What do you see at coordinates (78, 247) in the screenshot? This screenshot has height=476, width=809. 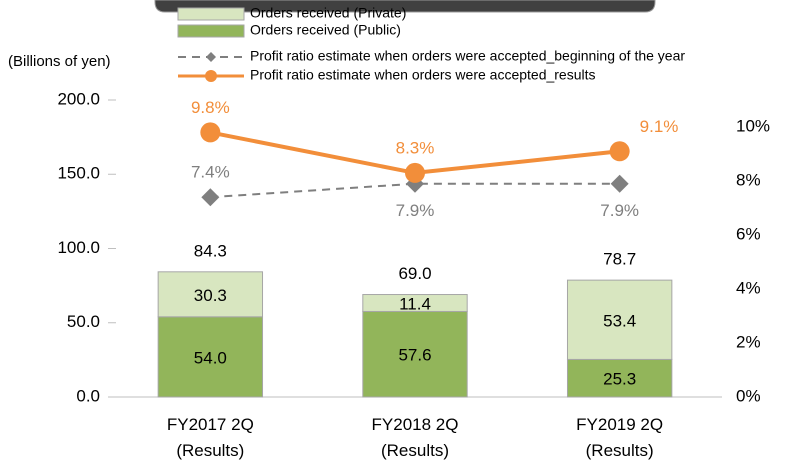 I see `y-tick-label: 100.0` at bounding box center [78, 247].